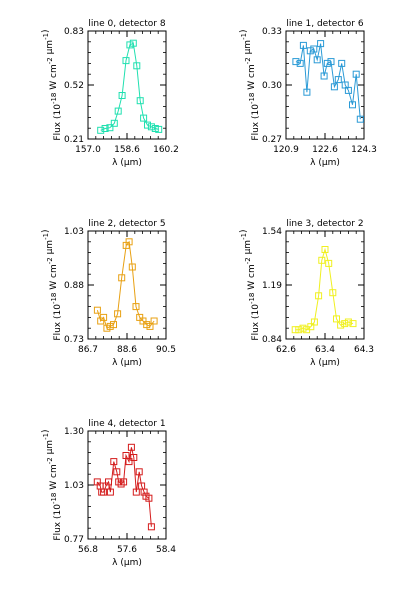 The height and width of the screenshot is (600, 400). I want to click on plot-title: line 0, detector 8, so click(126, 24).